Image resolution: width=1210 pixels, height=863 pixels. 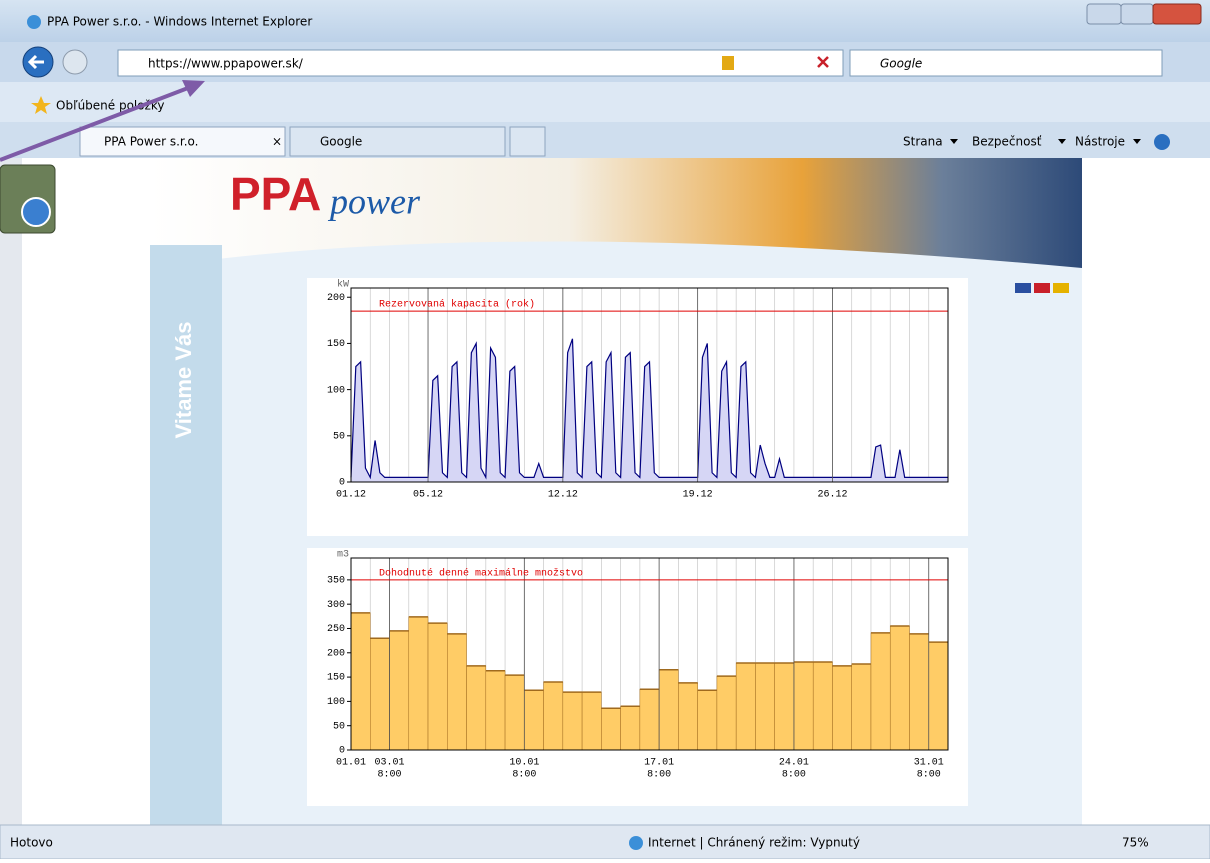 What do you see at coordinates (823, 62) in the screenshot?
I see `stop` at bounding box center [823, 62].